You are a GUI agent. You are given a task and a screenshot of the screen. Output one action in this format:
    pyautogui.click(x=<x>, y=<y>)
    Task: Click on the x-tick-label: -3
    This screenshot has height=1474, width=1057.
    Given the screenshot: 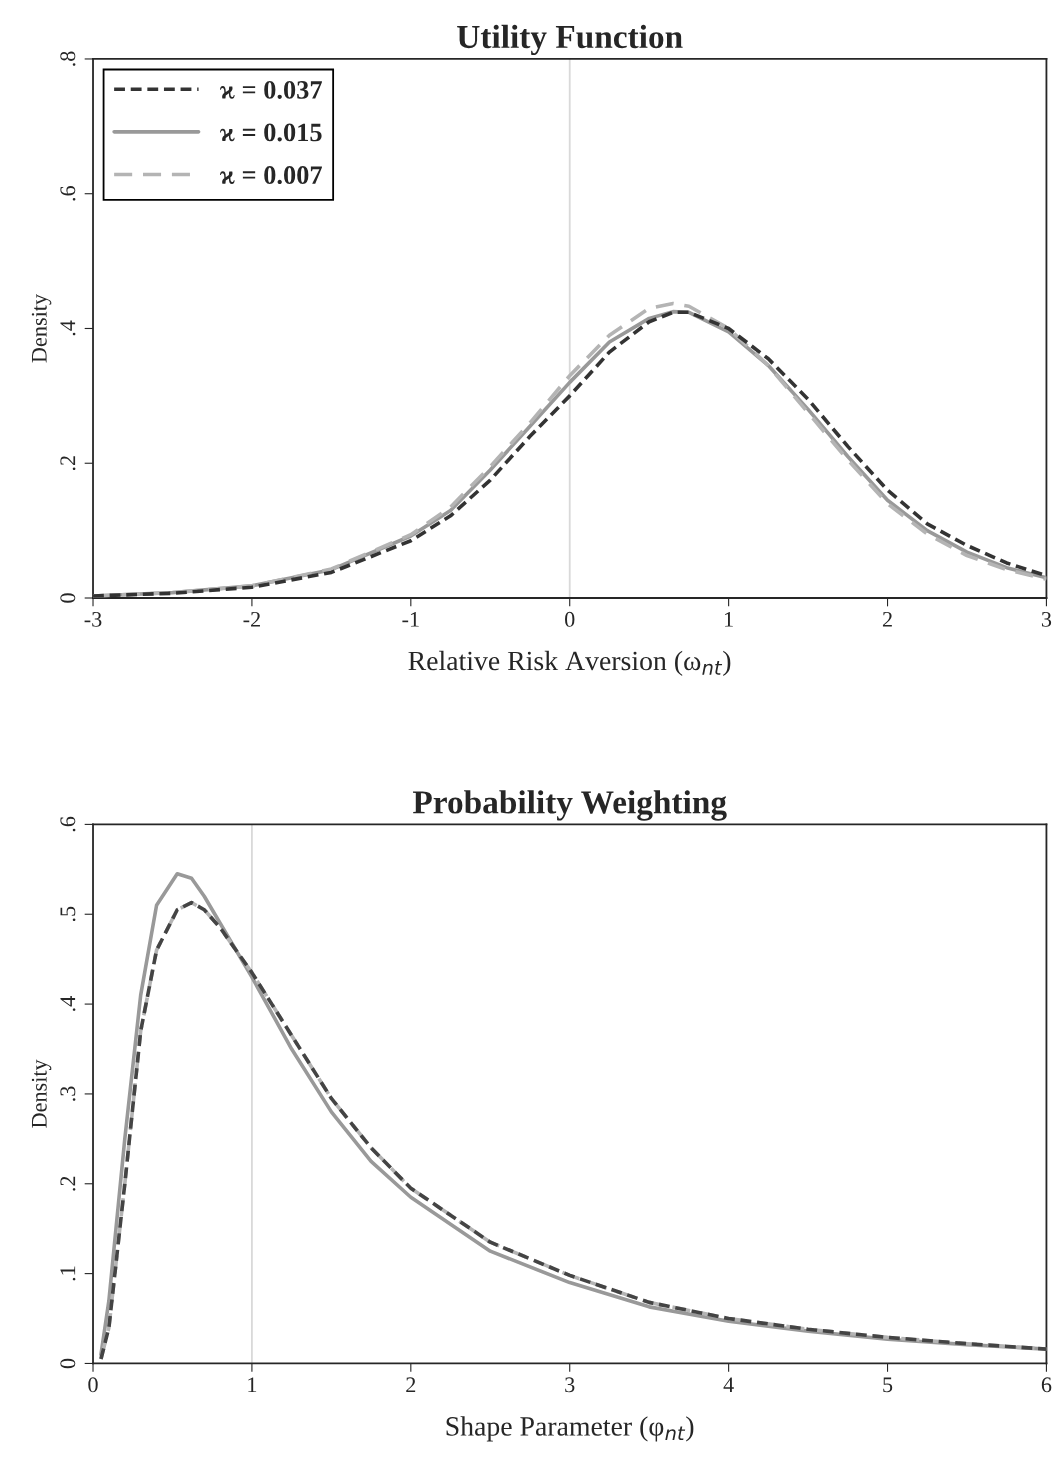 What is the action you would take?
    pyautogui.click(x=93, y=619)
    